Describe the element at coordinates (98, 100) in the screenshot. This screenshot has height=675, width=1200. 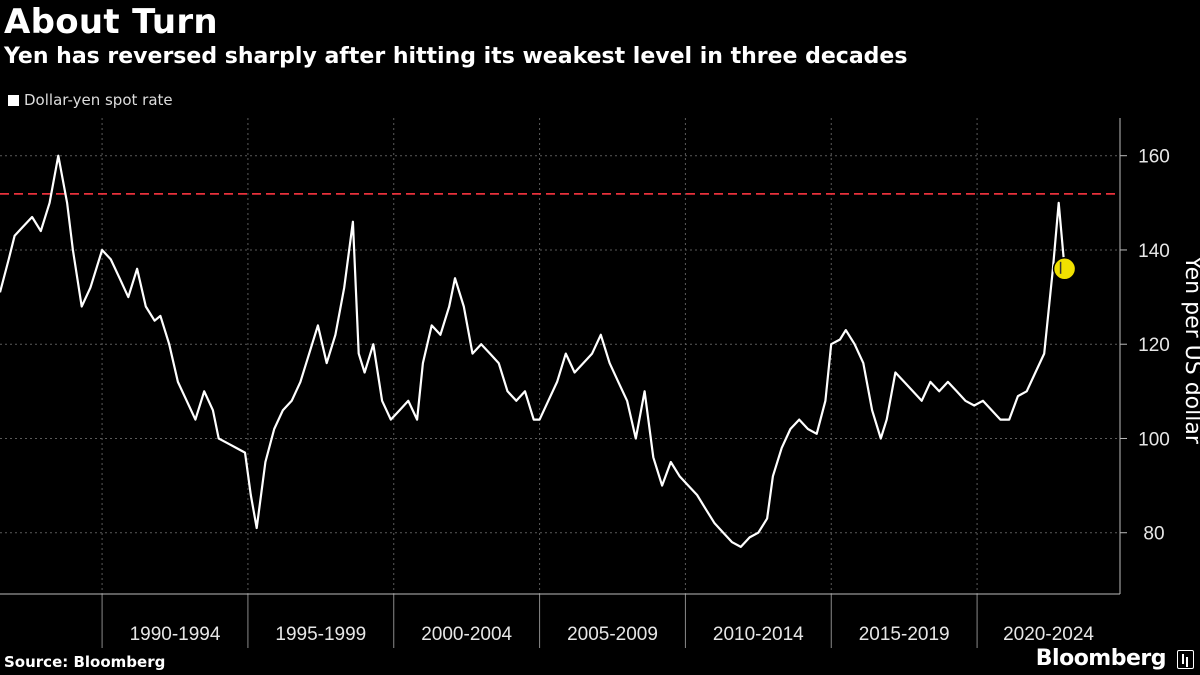
I see `legend-label: Dollar-yen spot rate` at that location.